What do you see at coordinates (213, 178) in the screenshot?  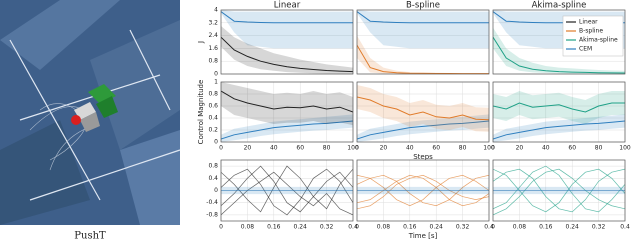 I see `y-tick-label: 0.4` at bounding box center [213, 178].